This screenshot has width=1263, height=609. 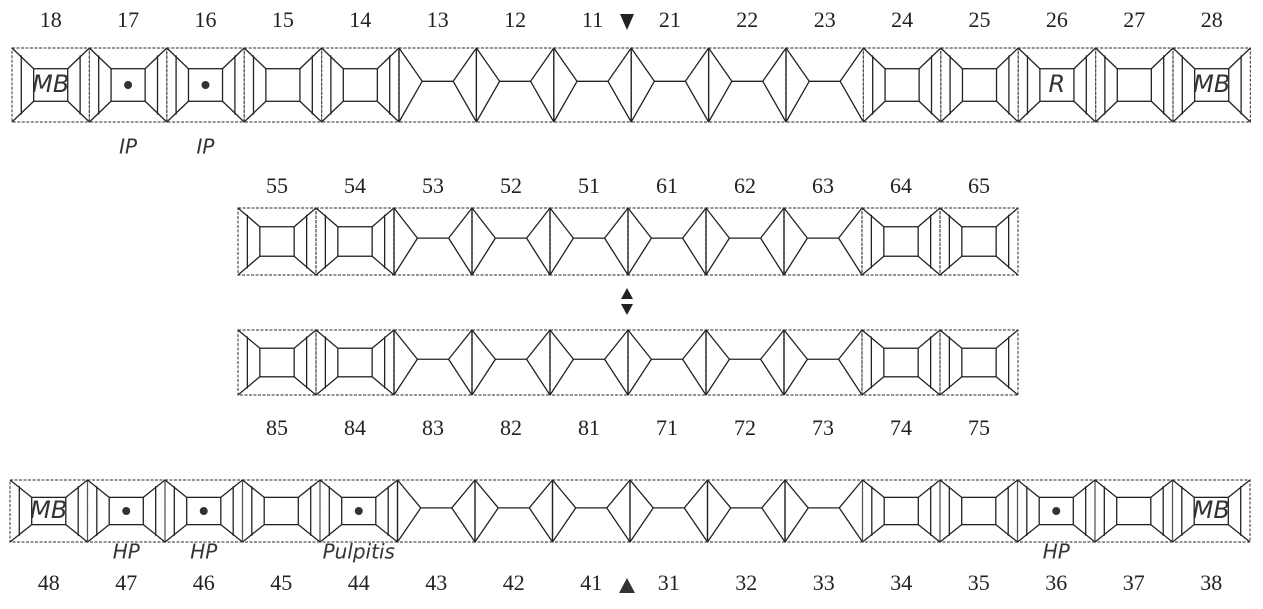 I want to click on tooth-finding: HP, so click(x=1057, y=552).